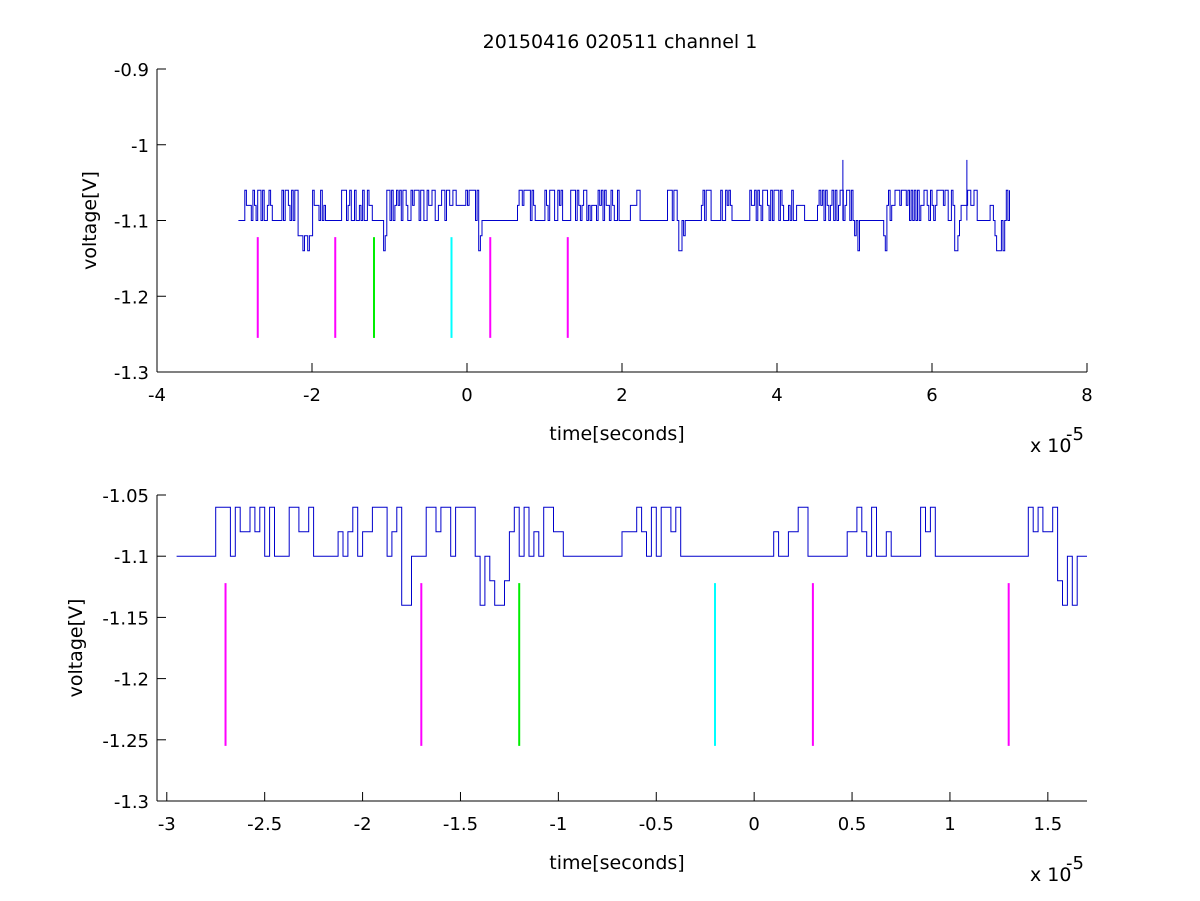 This screenshot has height=901, width=1200. I want to click on x-tick-label: -1, so click(558, 824).